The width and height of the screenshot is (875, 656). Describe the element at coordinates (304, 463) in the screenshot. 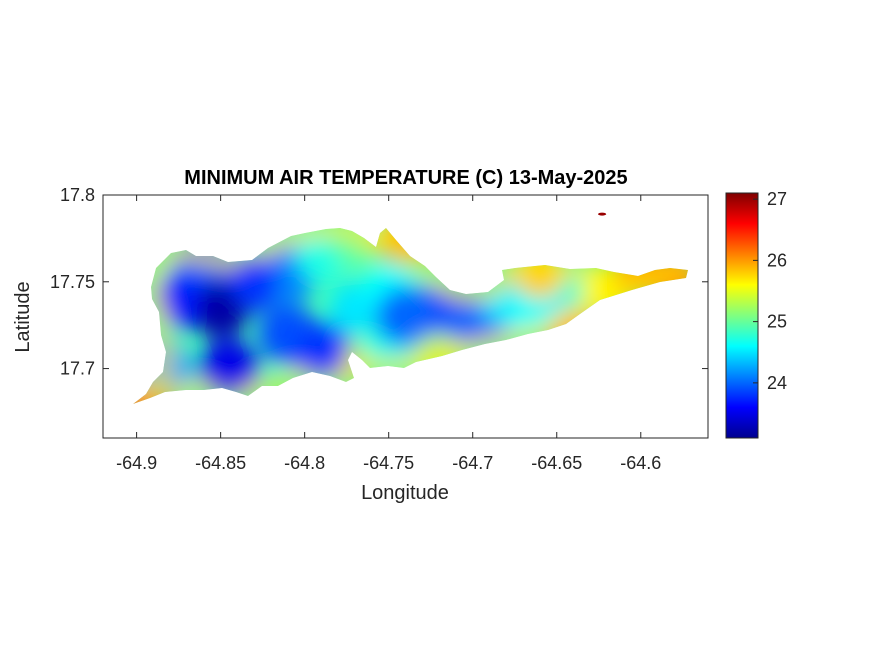

I see `x-tick-label: -64.8` at that location.